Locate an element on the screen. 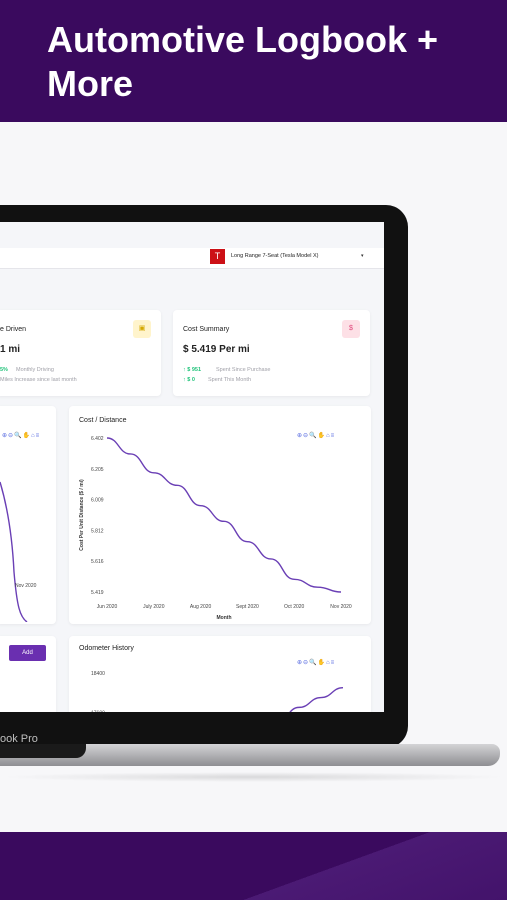 The width and height of the screenshot is (507, 900). x-tick-label: Nov 2020 is located at coordinates (341, 607).